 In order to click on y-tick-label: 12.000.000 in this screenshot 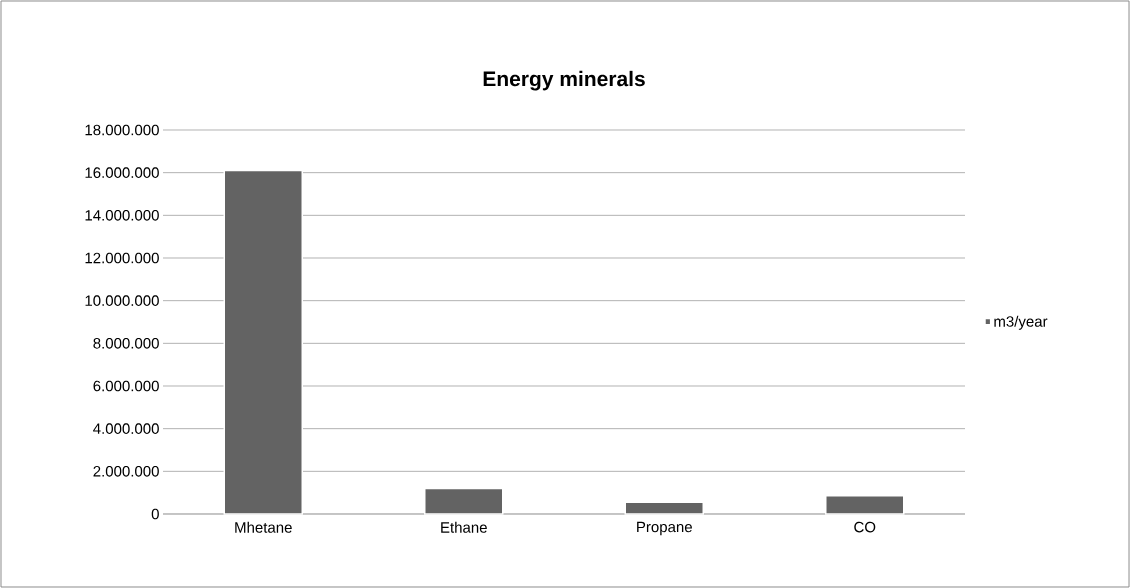, I will do `click(122, 258)`.